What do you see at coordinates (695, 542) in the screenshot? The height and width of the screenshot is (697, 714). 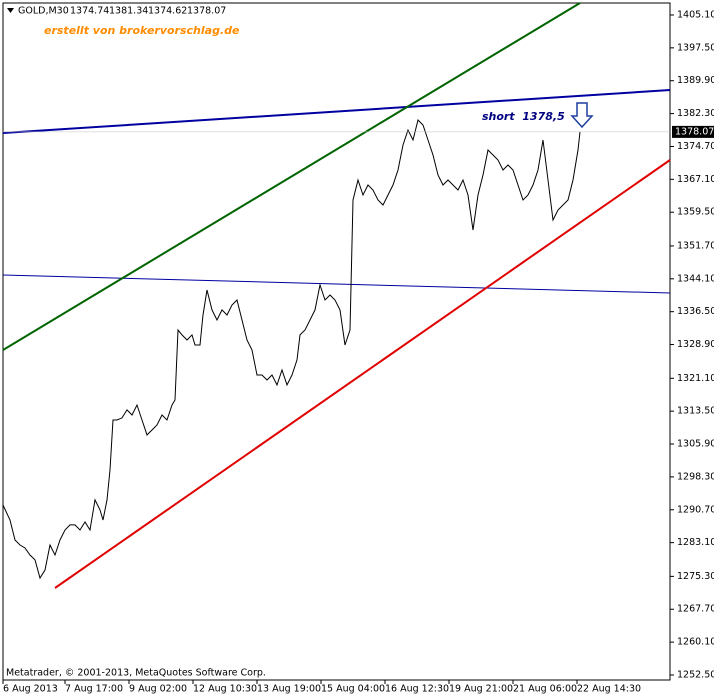 I see `y-tick-label: 1283.10` at bounding box center [695, 542].